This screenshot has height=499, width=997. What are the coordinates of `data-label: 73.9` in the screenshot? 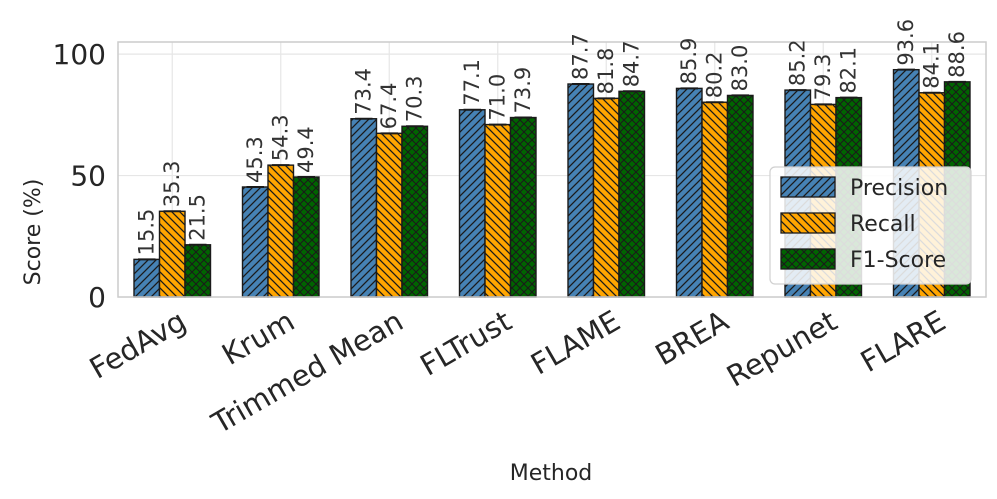 It's located at (523, 90).